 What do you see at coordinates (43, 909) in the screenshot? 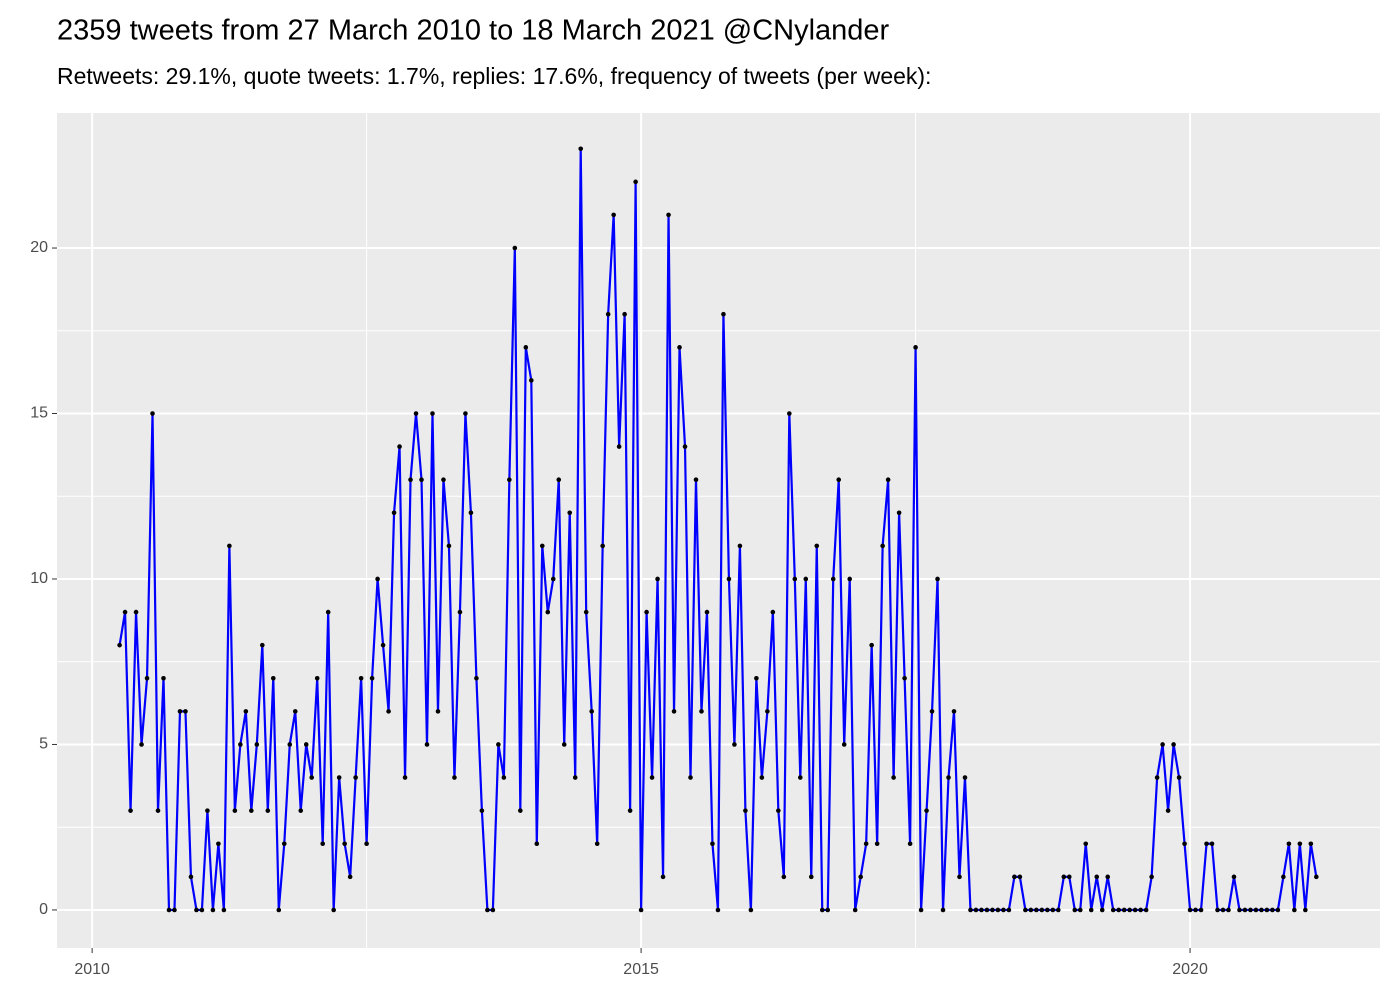
I see `y-tick-label: 0` at bounding box center [43, 909].